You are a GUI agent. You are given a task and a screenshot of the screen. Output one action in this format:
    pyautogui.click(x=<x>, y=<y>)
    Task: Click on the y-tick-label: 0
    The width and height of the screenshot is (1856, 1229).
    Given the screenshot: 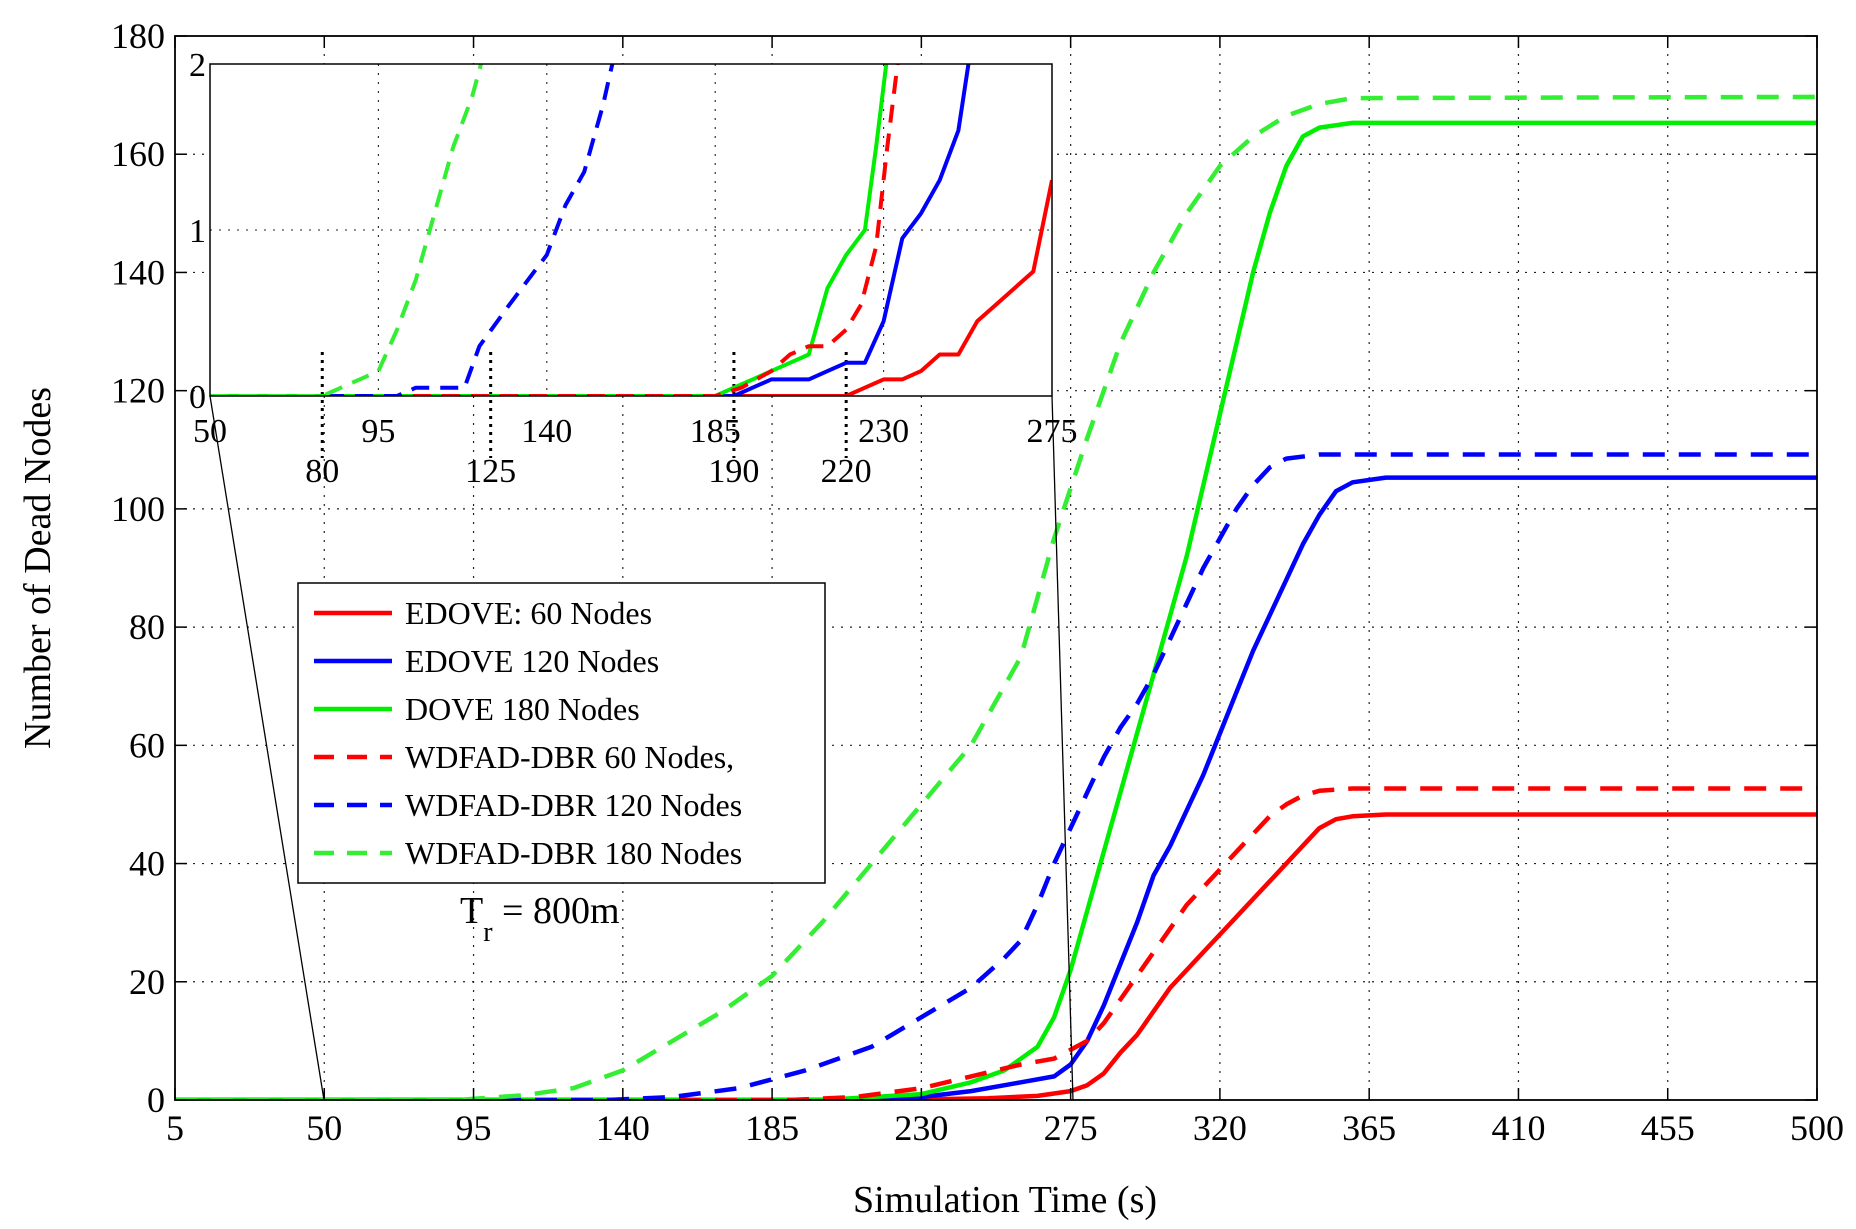 What is the action you would take?
    pyautogui.click(x=156, y=1100)
    